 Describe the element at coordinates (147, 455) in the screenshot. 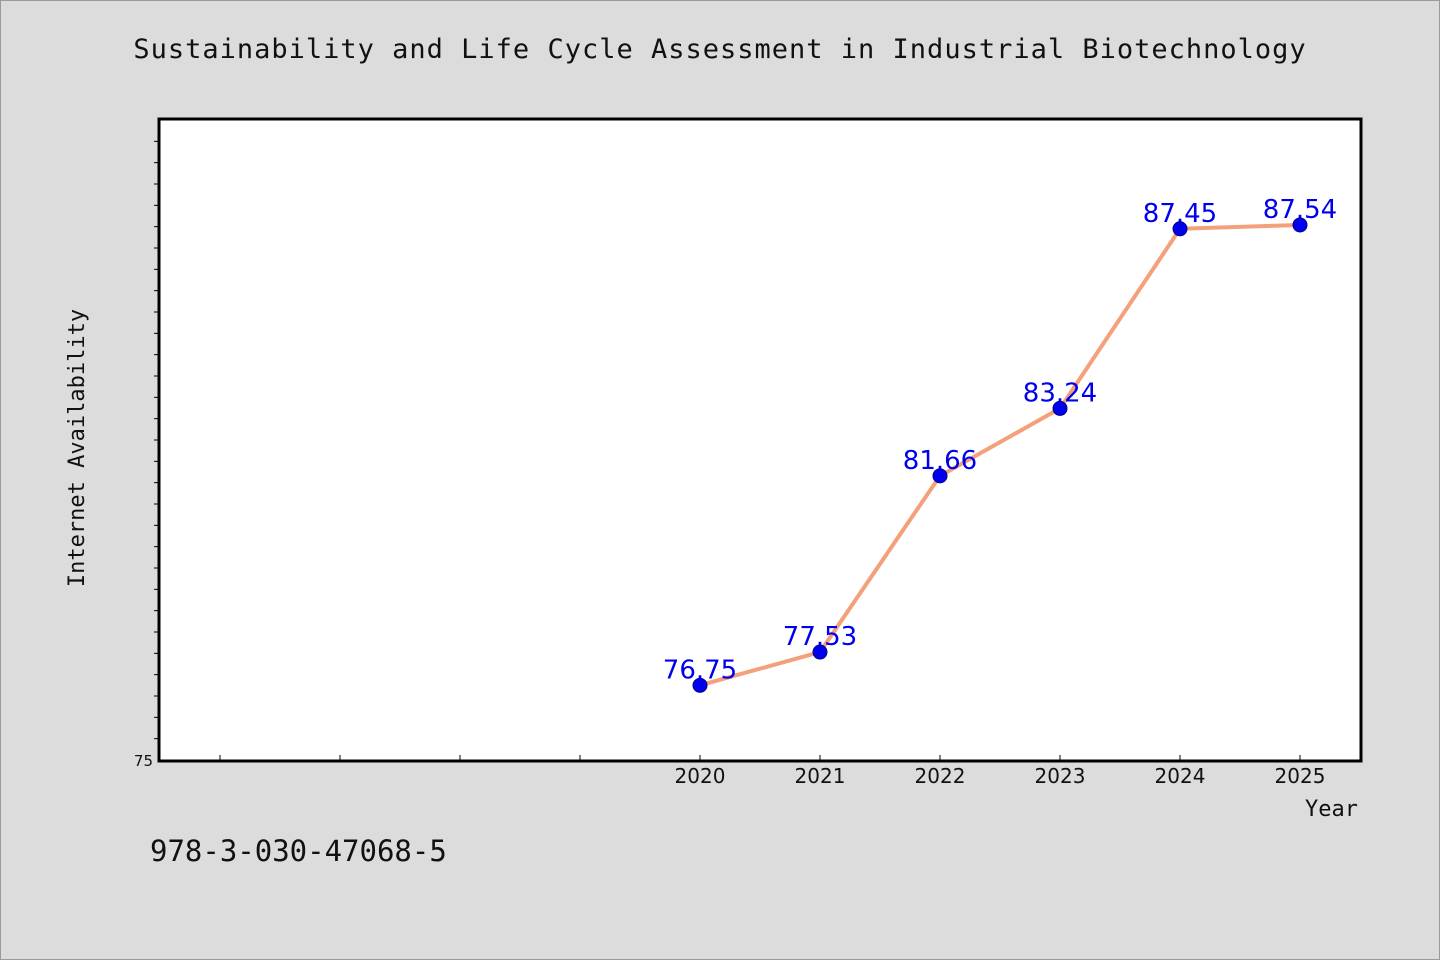

I see `y-axis-ticks: 75` at that location.